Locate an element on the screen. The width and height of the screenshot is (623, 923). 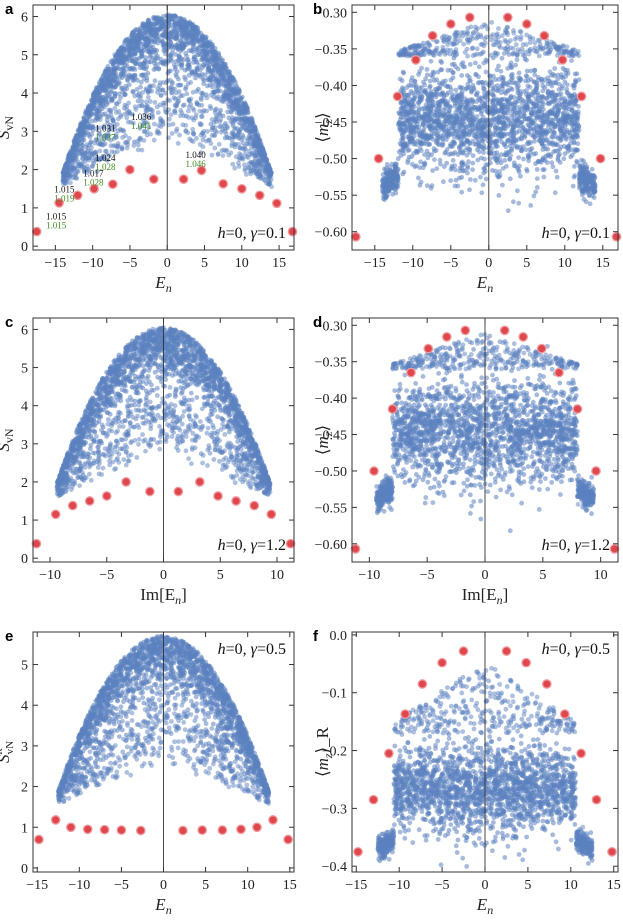
x-tick-label: 10 is located at coordinates (242, 263).